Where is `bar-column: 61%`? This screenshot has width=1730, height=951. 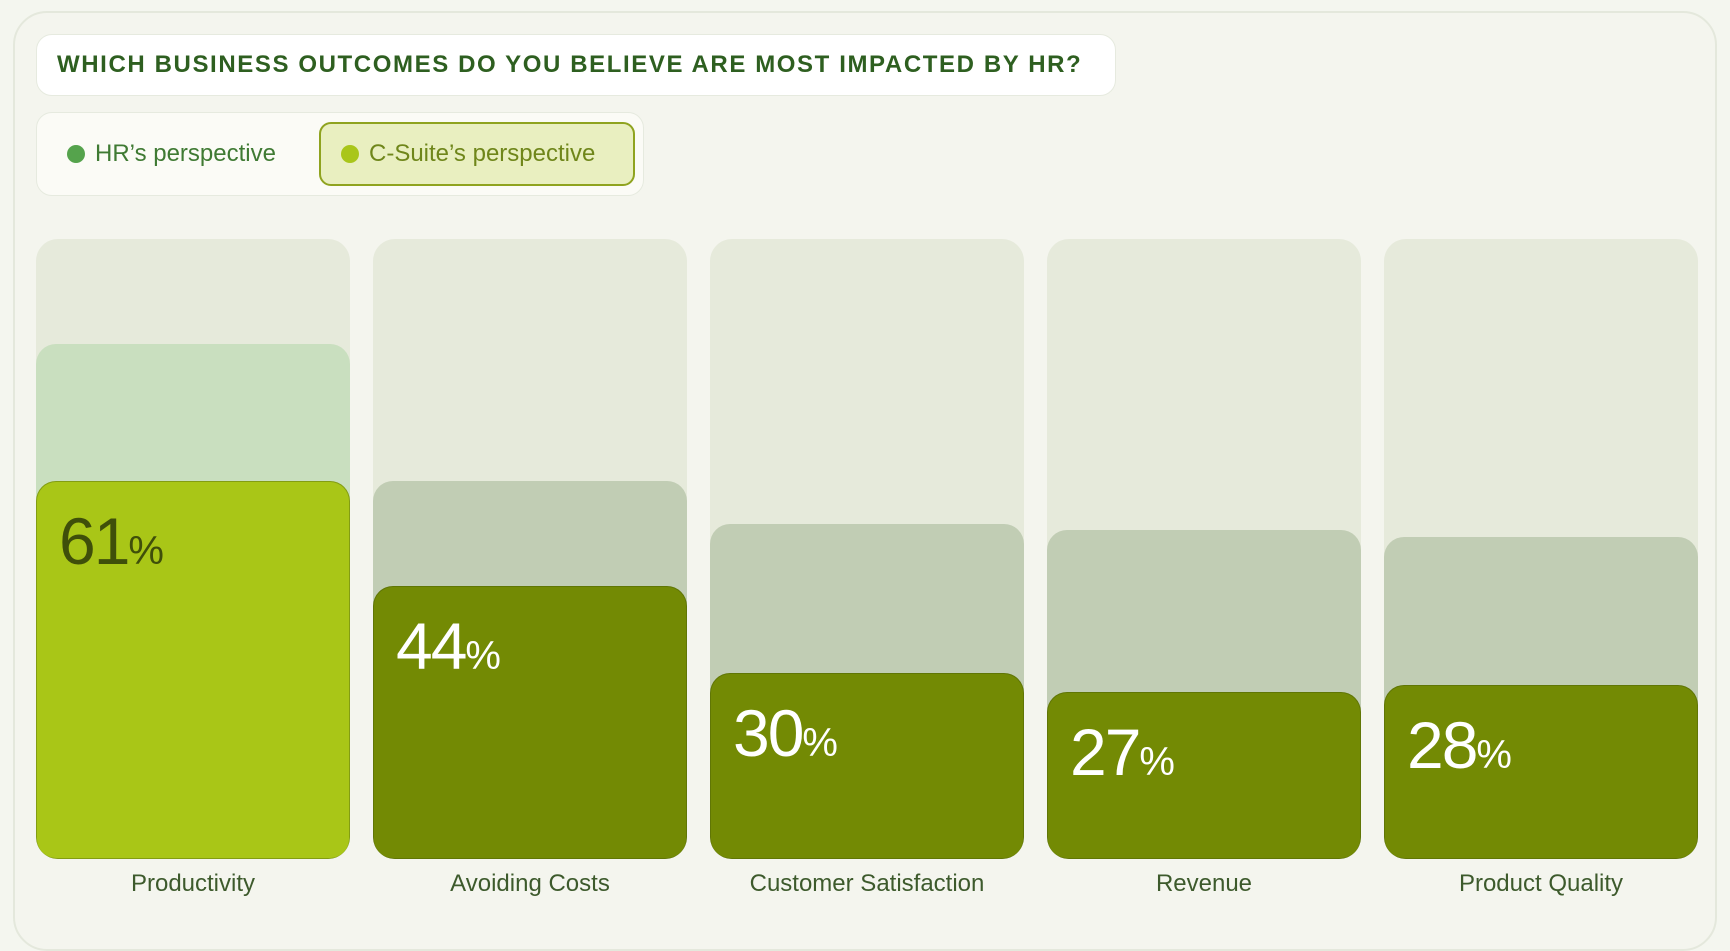 bar-column: 61% is located at coordinates (193, 549).